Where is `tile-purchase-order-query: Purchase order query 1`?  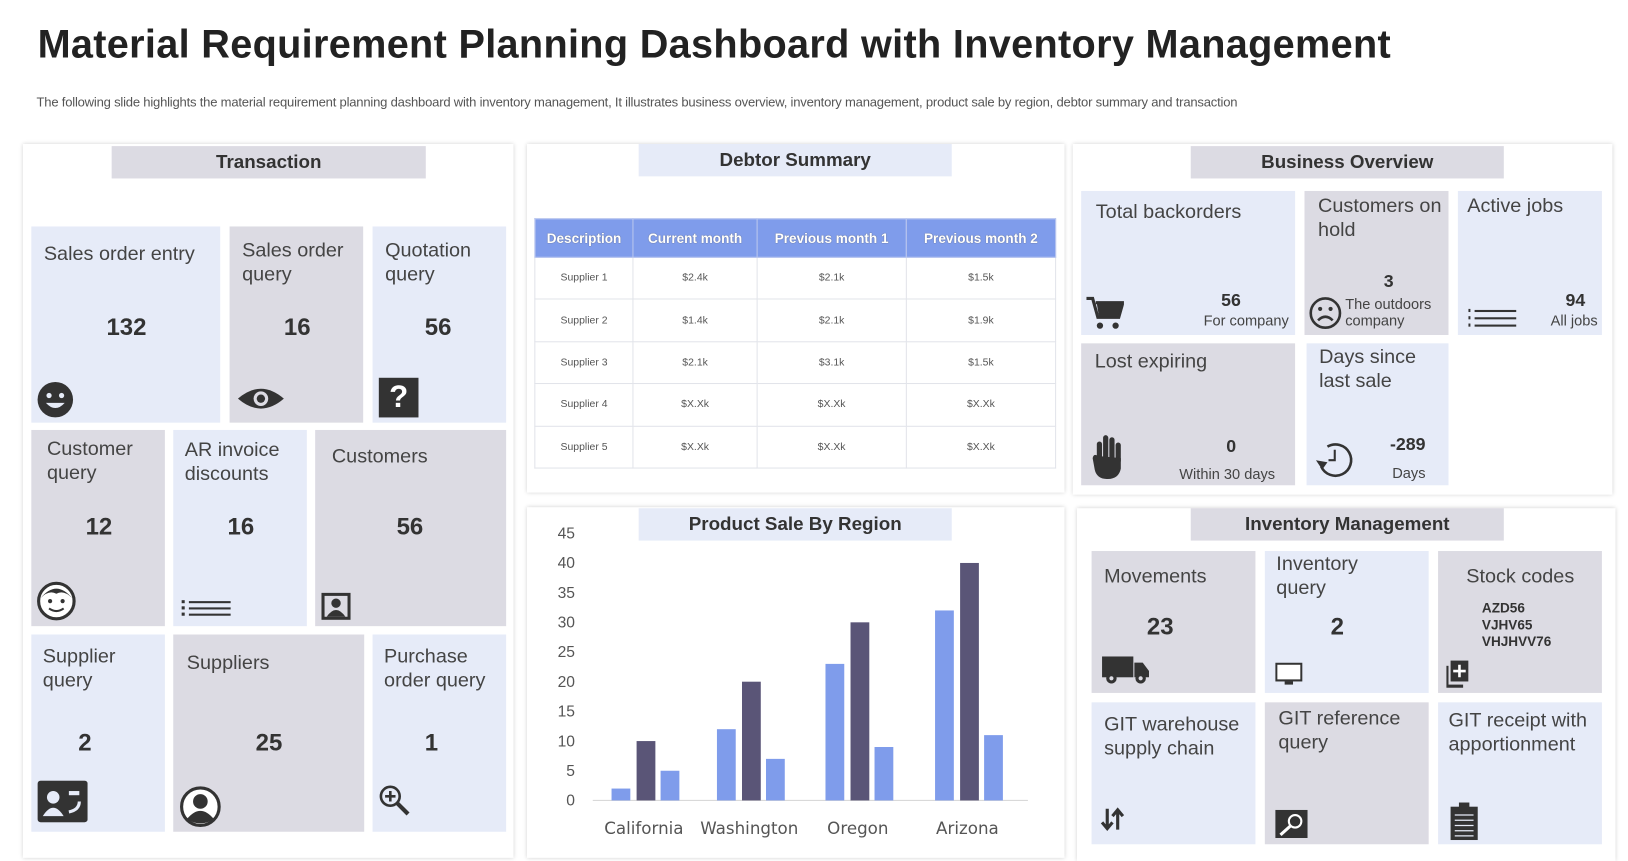 tile-purchase-order-query: Purchase order query 1 is located at coordinates (439, 733).